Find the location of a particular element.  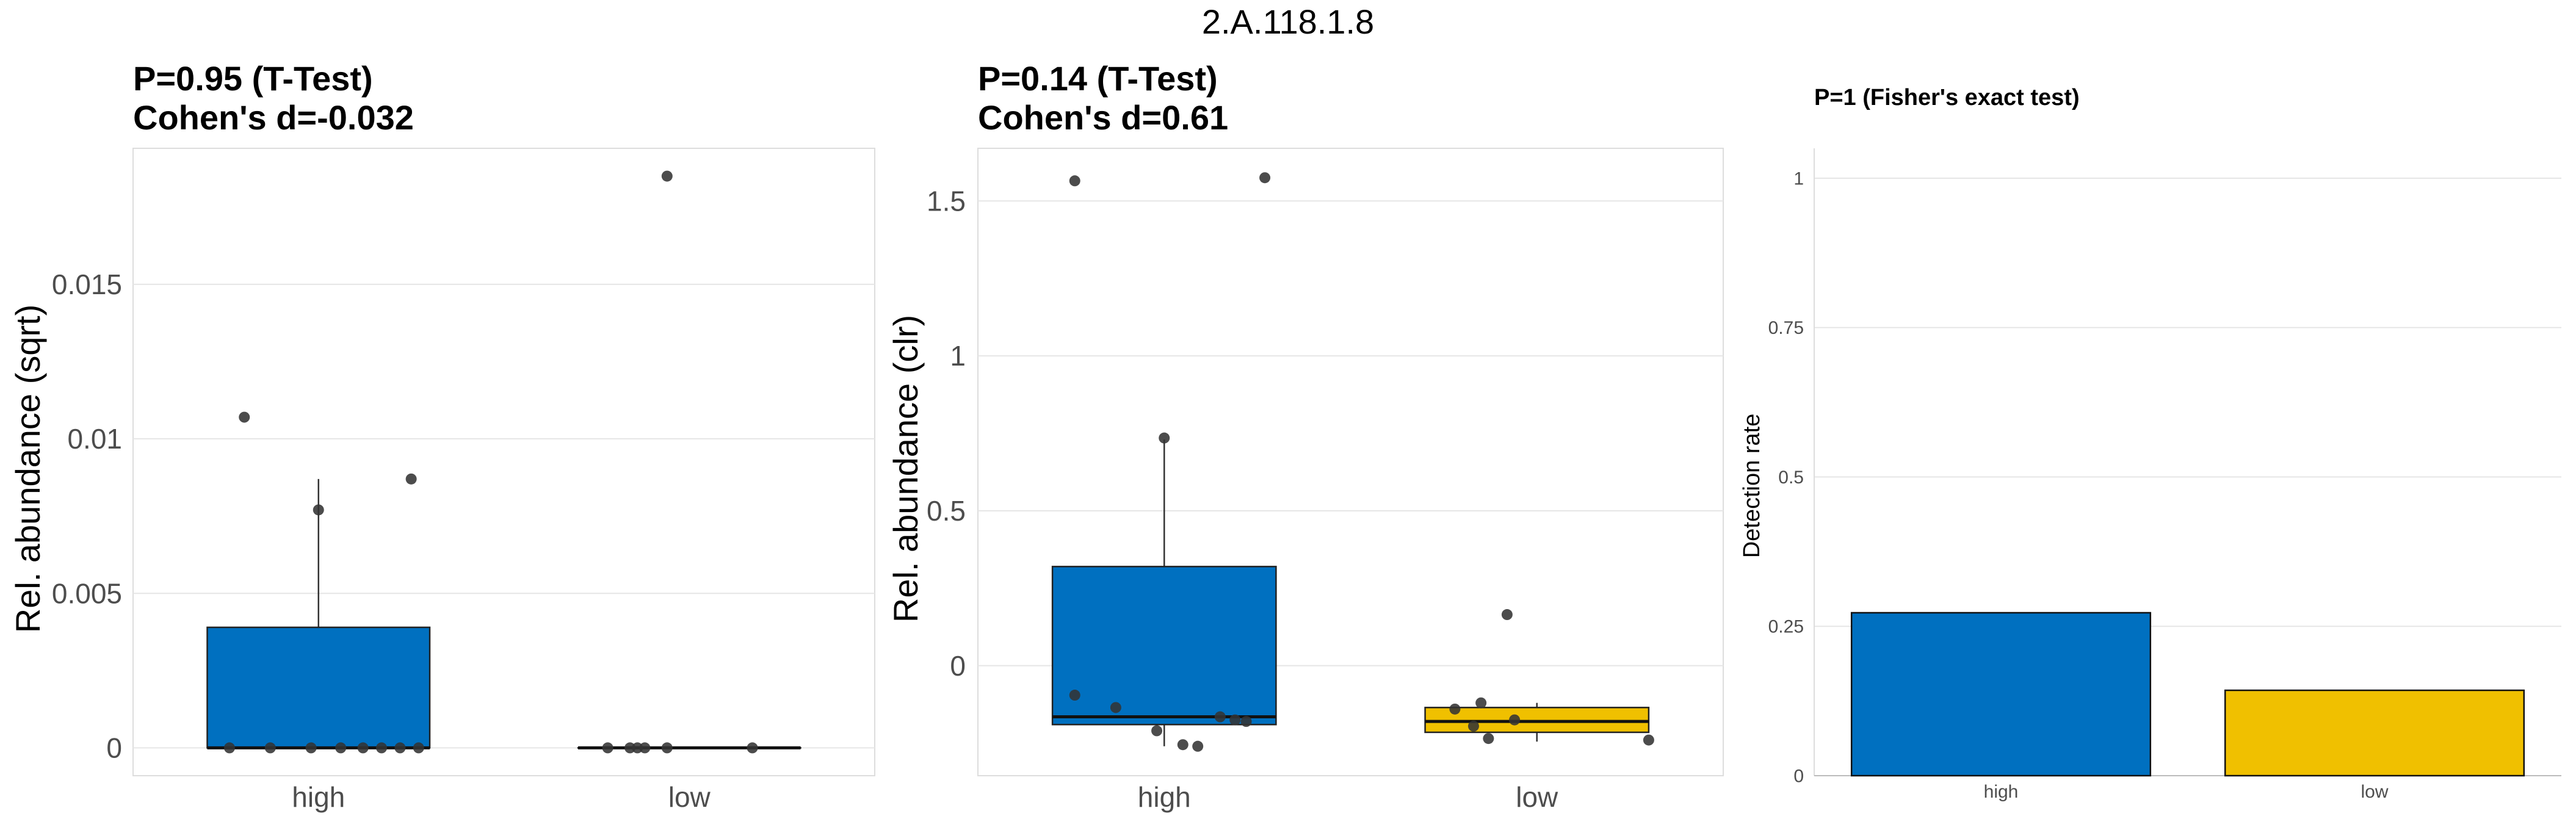

bar-low is located at coordinates (2374, 733).